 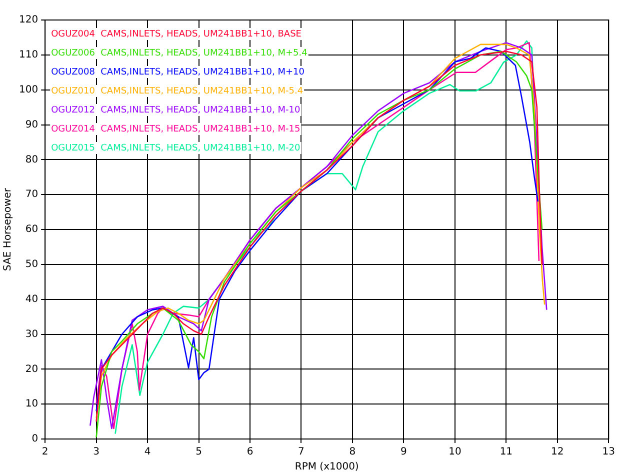 What do you see at coordinates (35, 439) in the screenshot?
I see `y-tick-label: 0` at bounding box center [35, 439].